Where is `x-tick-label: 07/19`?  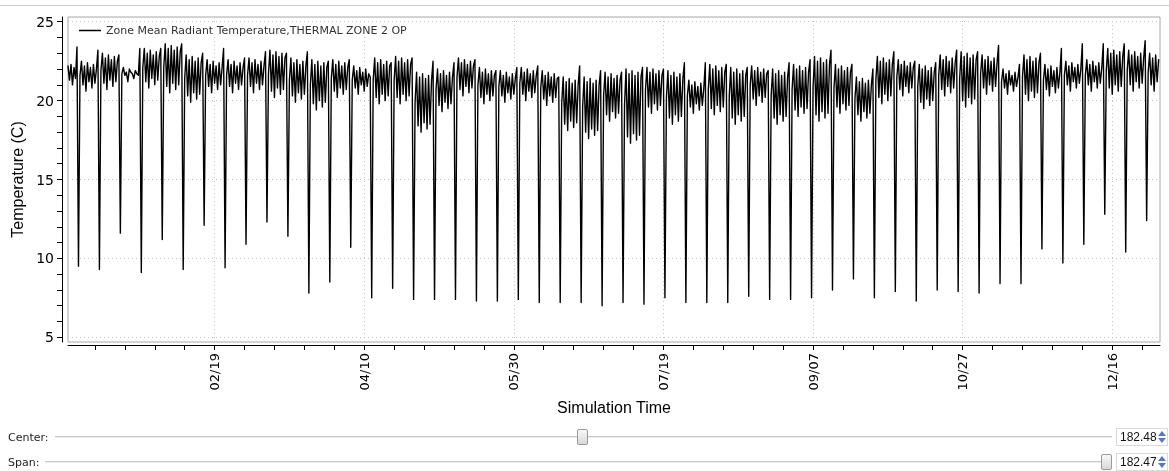 x-tick-label: 07/19 is located at coordinates (663, 372).